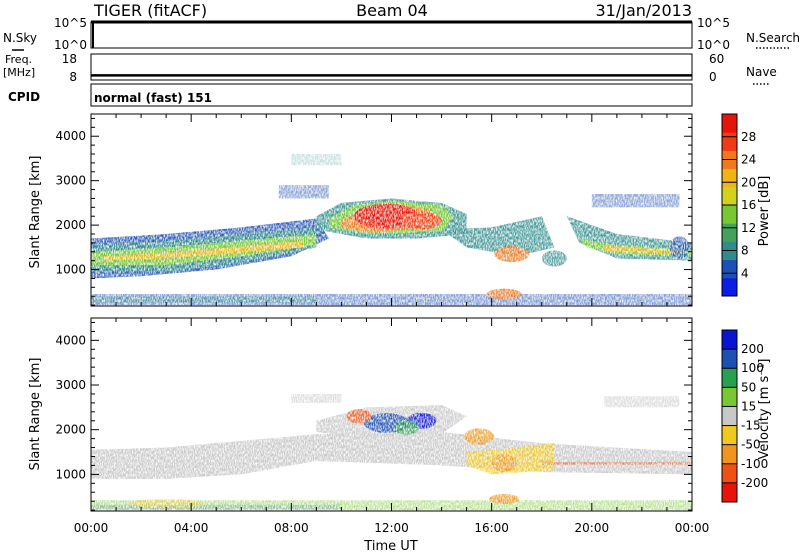 The width and height of the screenshot is (800, 554). Describe the element at coordinates (754, 483) in the screenshot. I see `colorbar-tick-label: -200` at that location.